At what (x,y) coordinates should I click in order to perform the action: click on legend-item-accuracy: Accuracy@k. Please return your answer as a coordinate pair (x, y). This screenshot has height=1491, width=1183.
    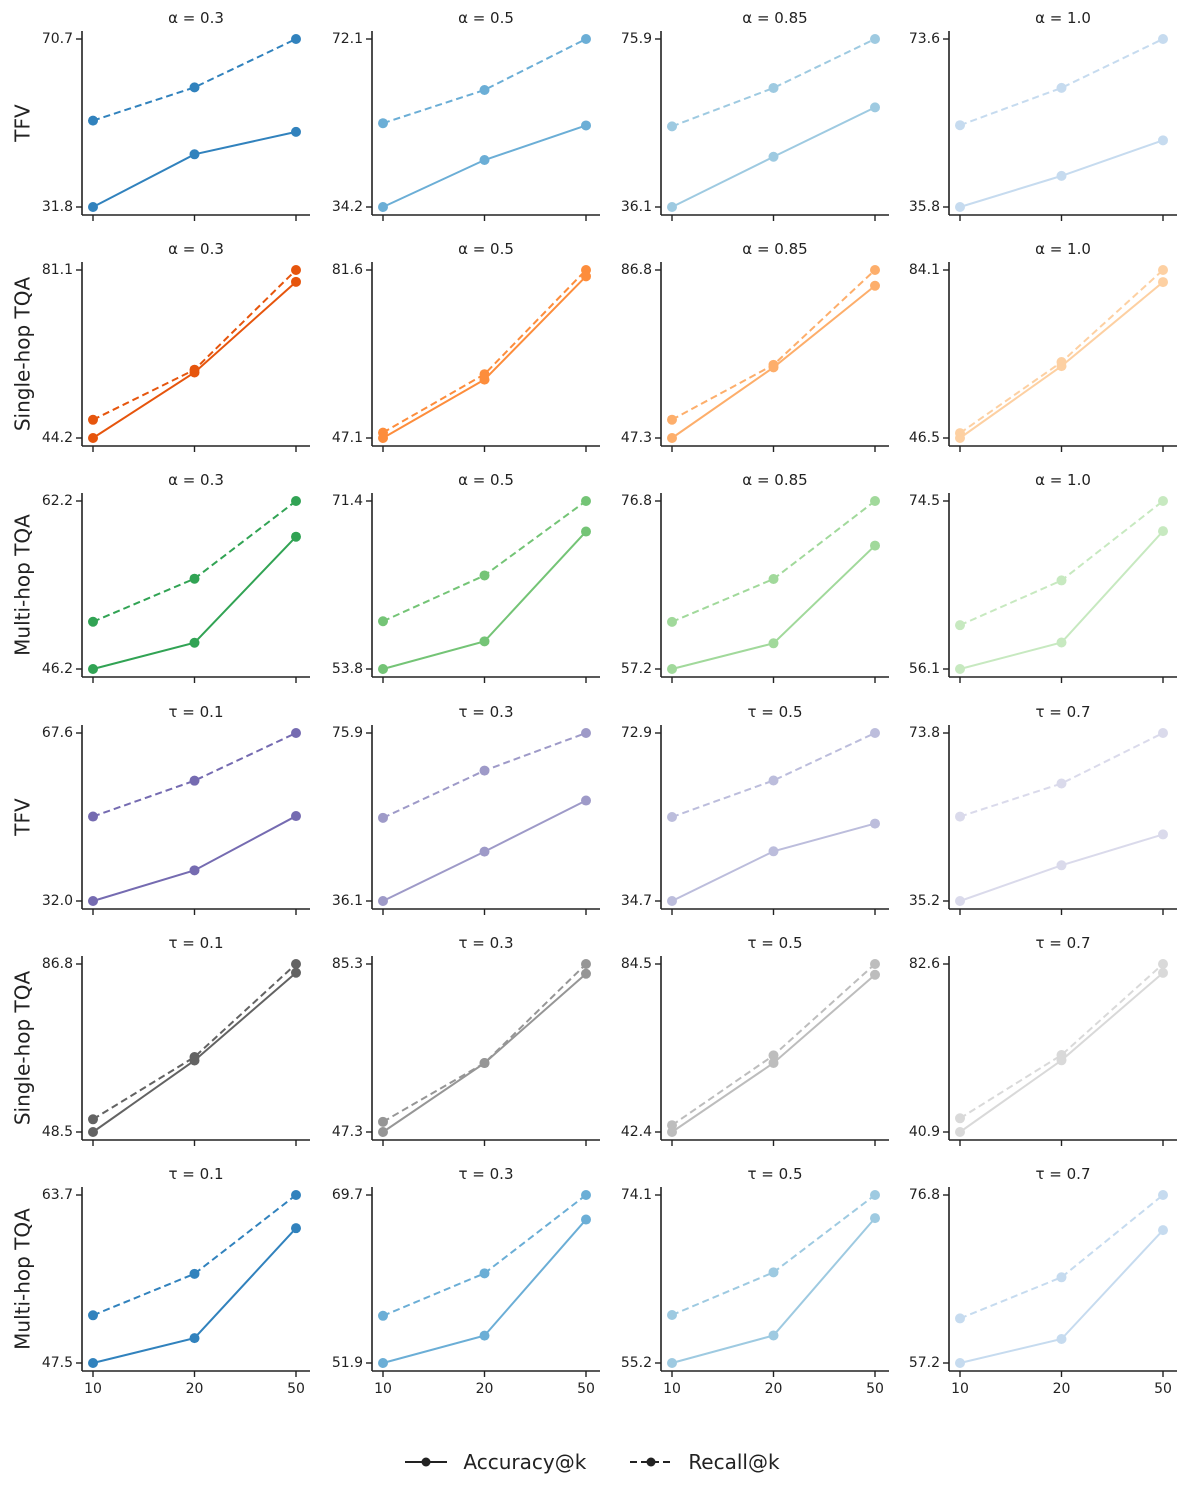
    Looking at the image, I should click on (494, 1462).